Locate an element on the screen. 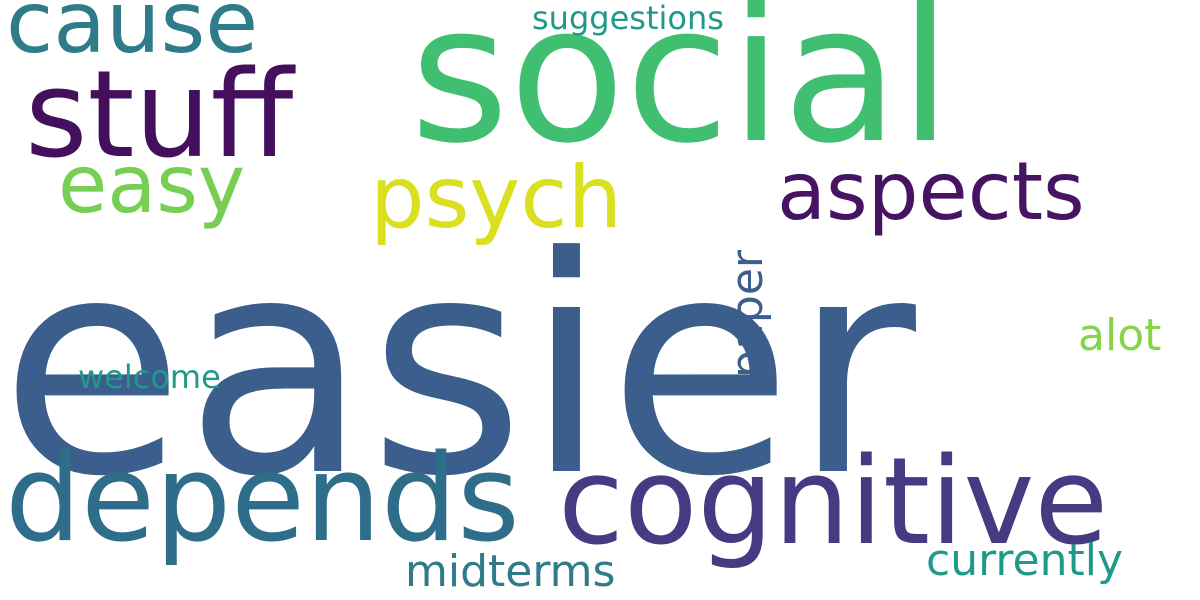  word-midterms: midterms is located at coordinates (510, 571).